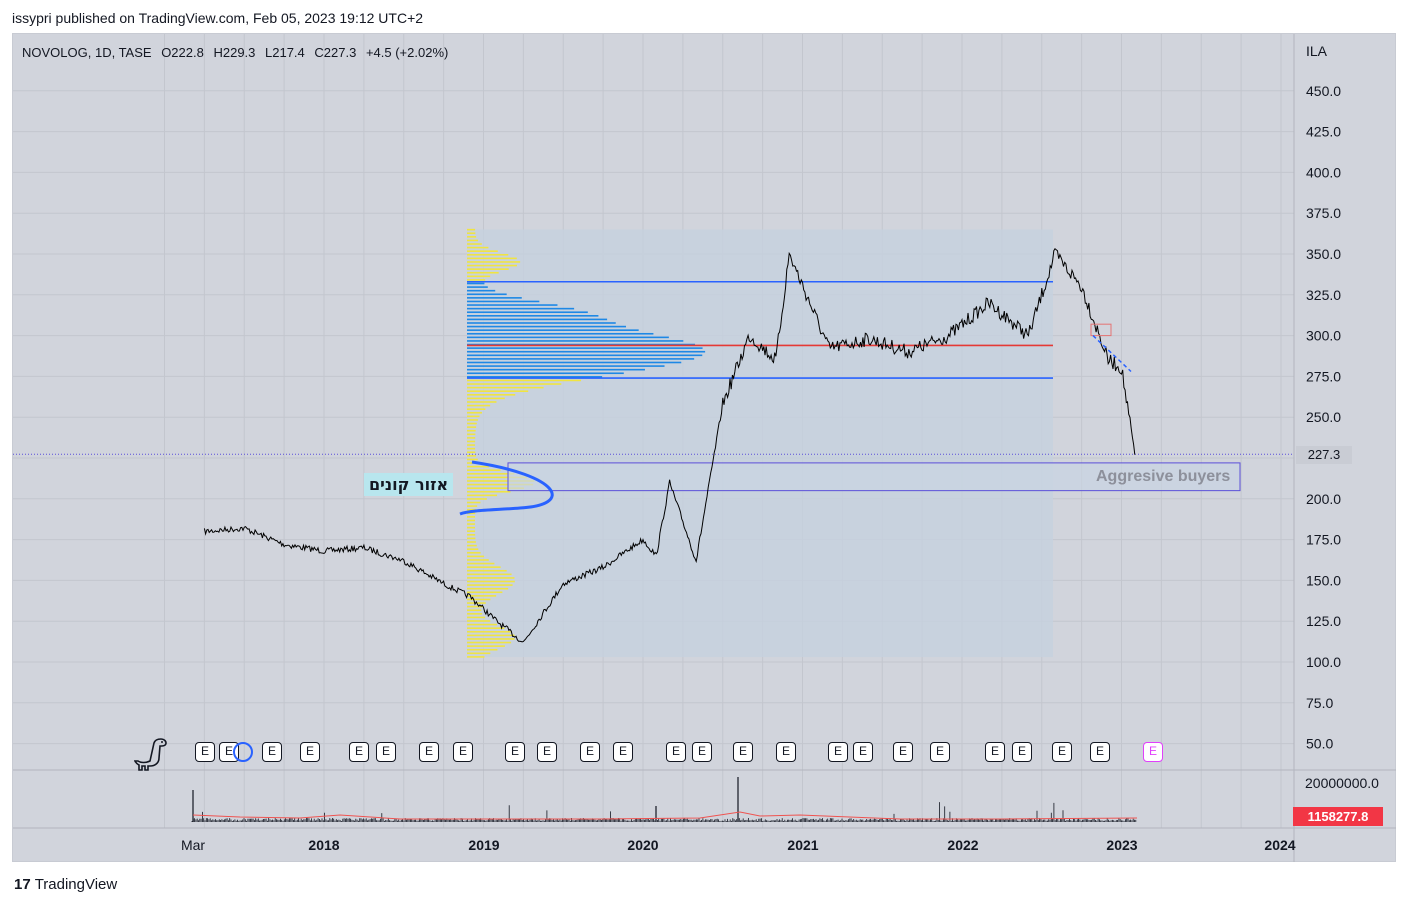 This screenshot has width=1409, height=906. Describe the element at coordinates (1323, 254) in the screenshot. I see `price-tick-label: 350.0` at that location.